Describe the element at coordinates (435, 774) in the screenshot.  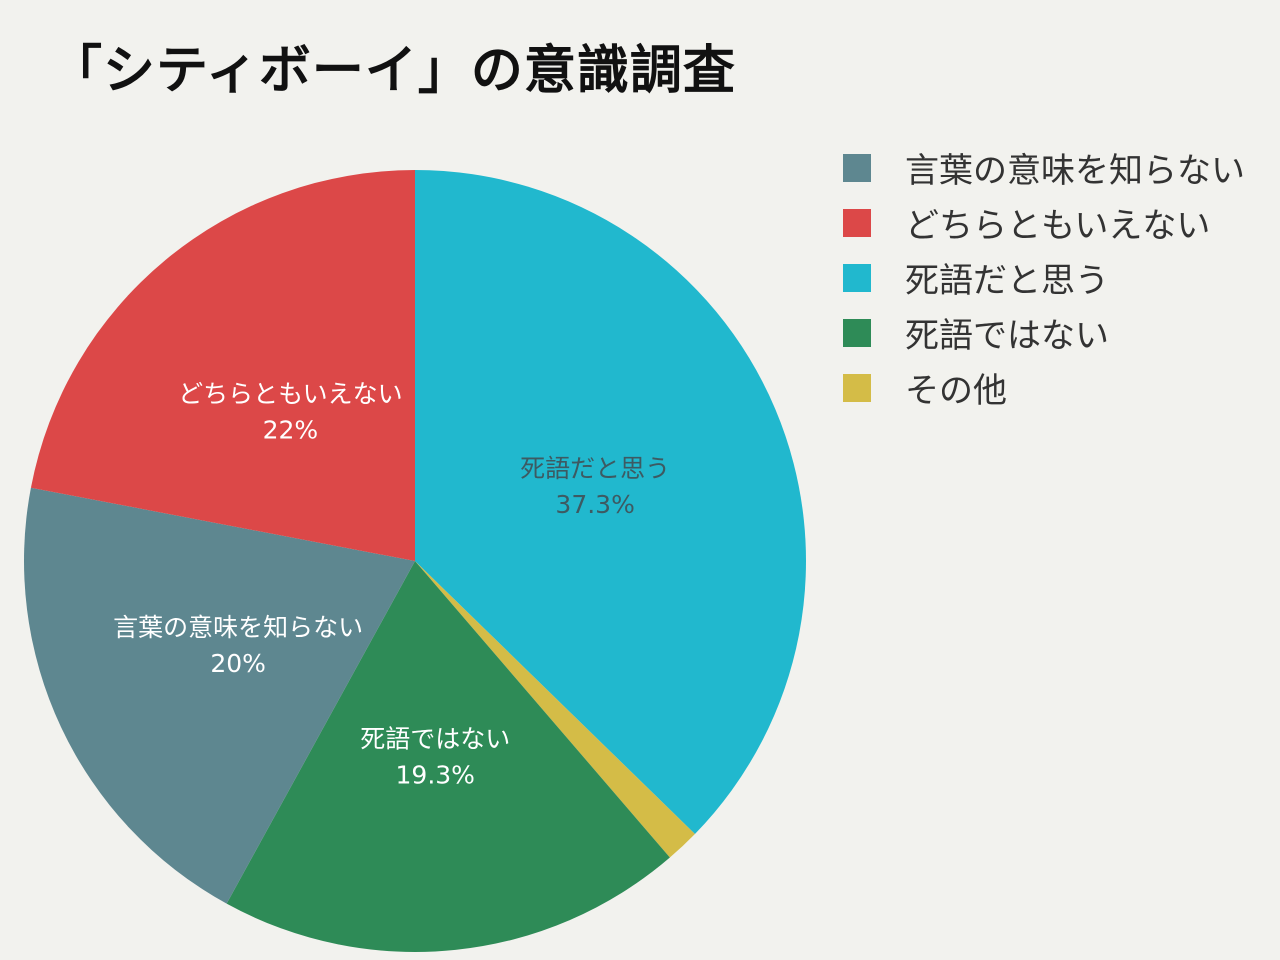
I see `slice-value-2: 19.3%` at that location.